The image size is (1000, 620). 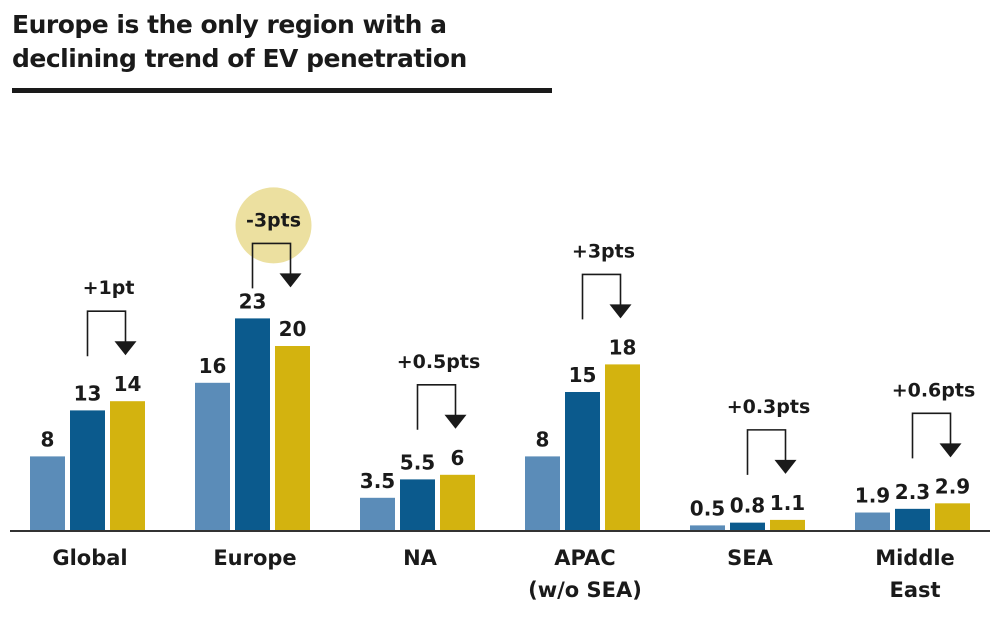 I want to click on change-annotation: +0.5pts, so click(x=439, y=362).